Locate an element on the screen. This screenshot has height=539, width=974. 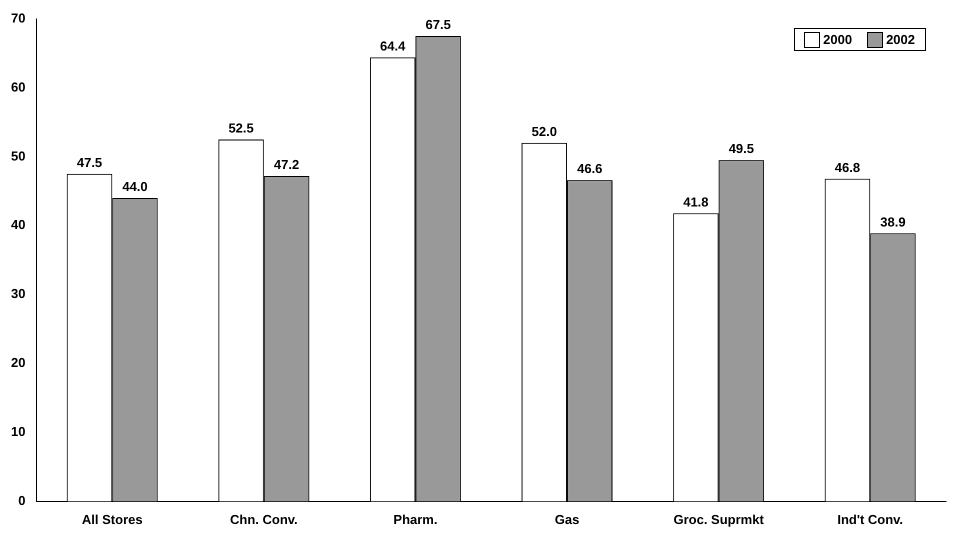
x-tick-label: Pharm. is located at coordinates (415, 519).